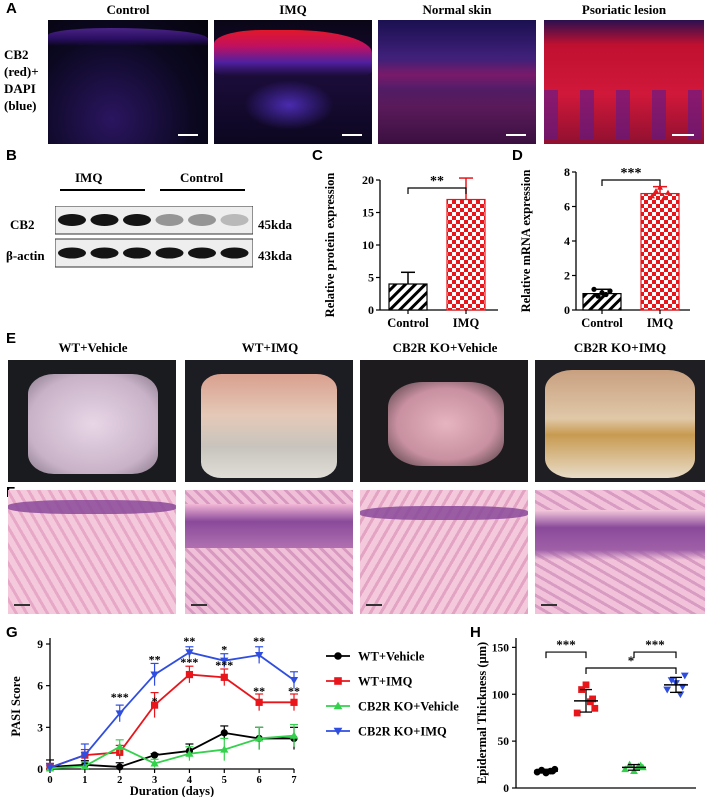 Image resolution: width=708 pixels, height=797 pixels. Describe the element at coordinates (12, 632) in the screenshot. I see `panel-label-g: G` at that location.